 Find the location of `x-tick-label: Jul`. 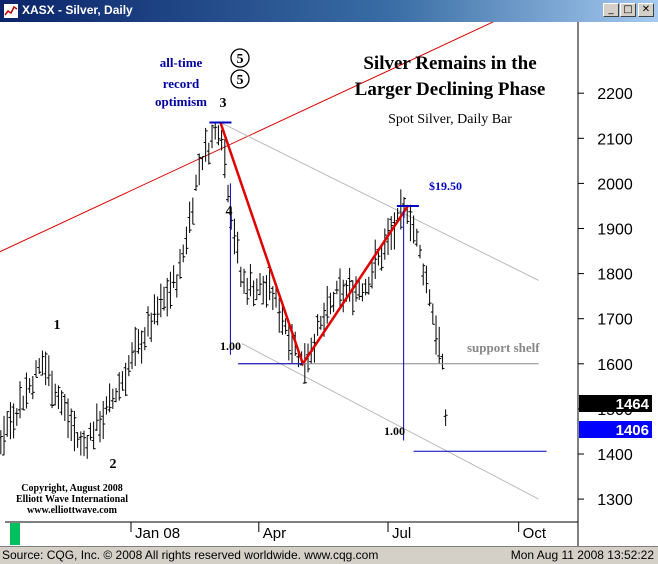

x-tick-label: Jul is located at coordinates (401, 533).